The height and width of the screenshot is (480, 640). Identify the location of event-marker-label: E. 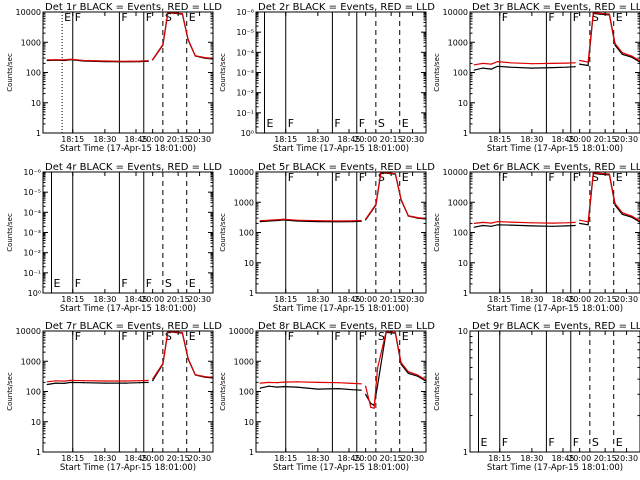
(192, 283).